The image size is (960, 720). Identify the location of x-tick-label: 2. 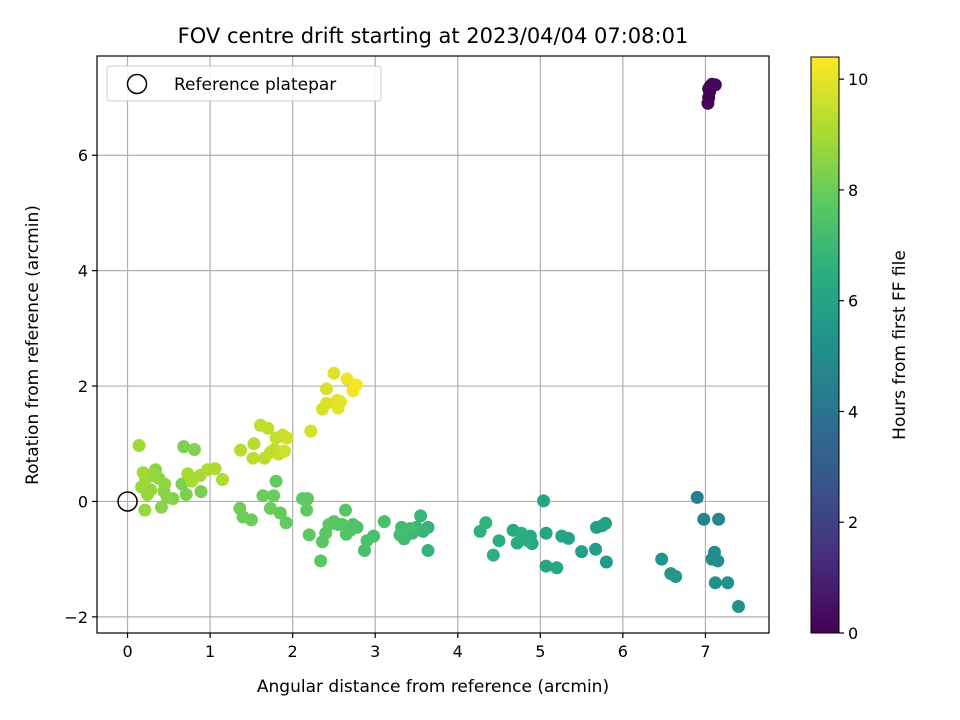
(293, 651).